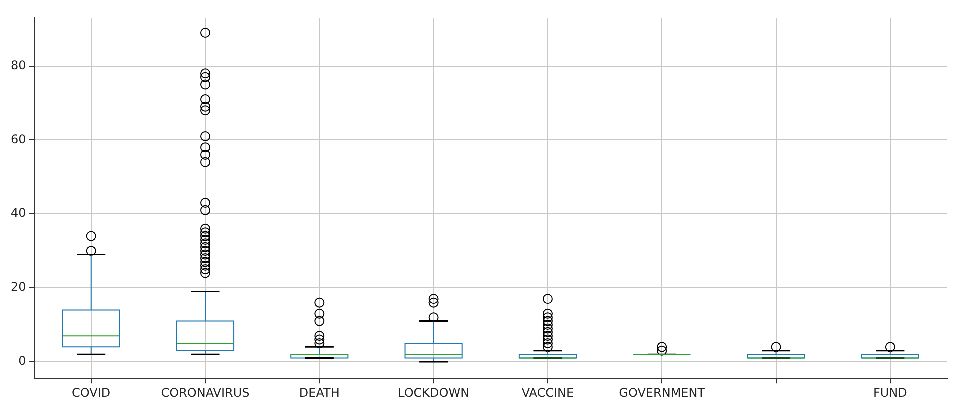  What do you see at coordinates (91, 393) in the screenshot?
I see `x-tick-label: COVID` at bounding box center [91, 393].